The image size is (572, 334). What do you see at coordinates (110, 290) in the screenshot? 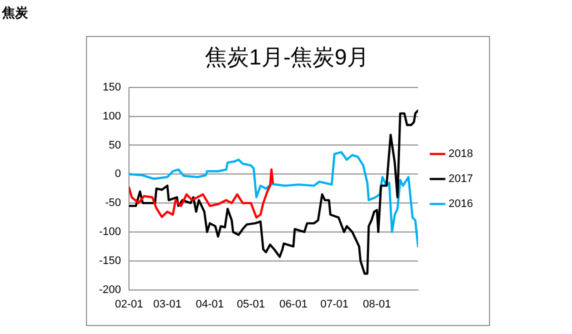
I see `y-tick-label: -200` at bounding box center [110, 290].